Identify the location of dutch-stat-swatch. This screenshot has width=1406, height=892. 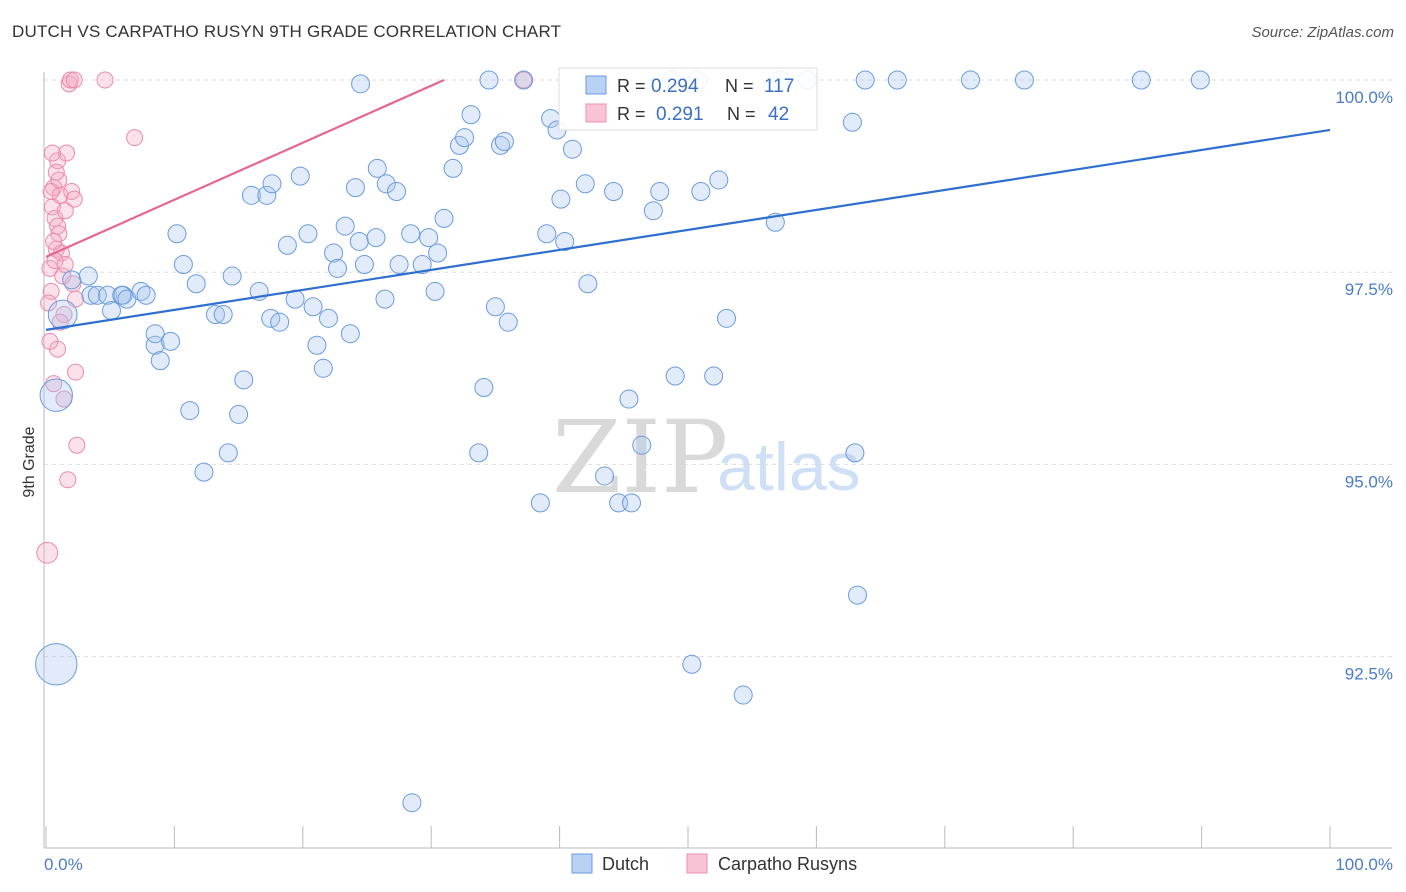
(596, 85).